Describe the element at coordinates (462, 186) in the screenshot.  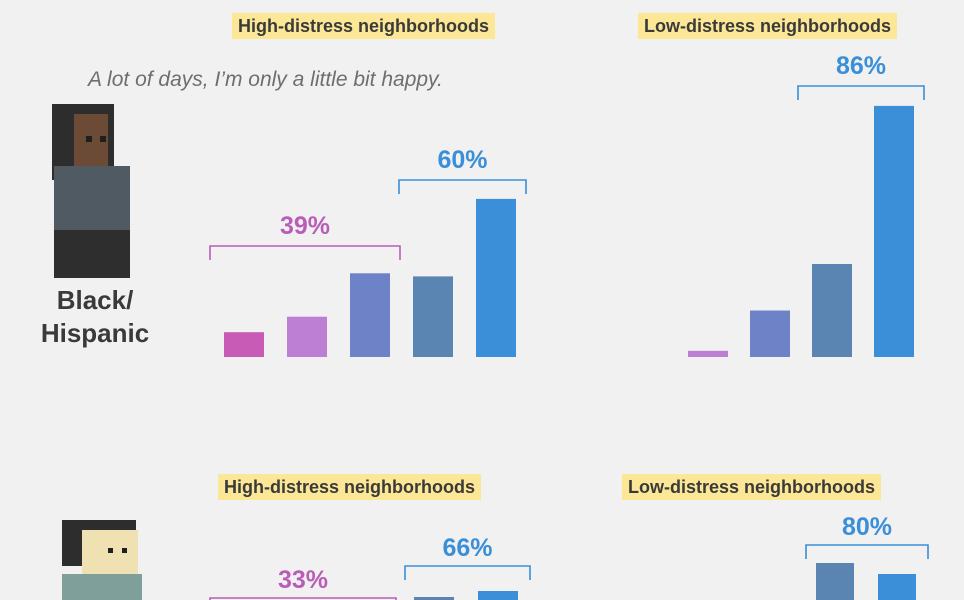
I see `chart-0-bracket-1-bracket` at that location.